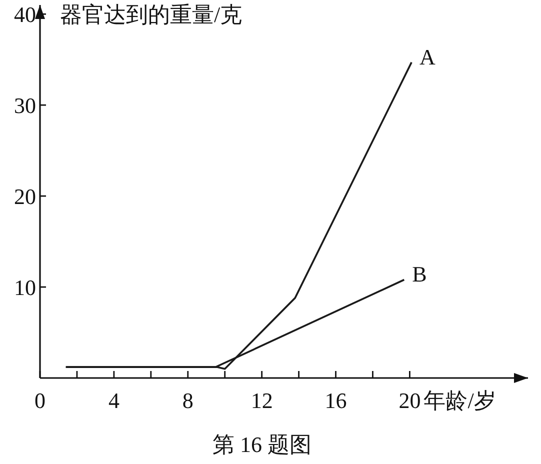 The image size is (541, 464). What do you see at coordinates (262, 444) in the screenshot?
I see `text: 第 16 题图` at bounding box center [262, 444].